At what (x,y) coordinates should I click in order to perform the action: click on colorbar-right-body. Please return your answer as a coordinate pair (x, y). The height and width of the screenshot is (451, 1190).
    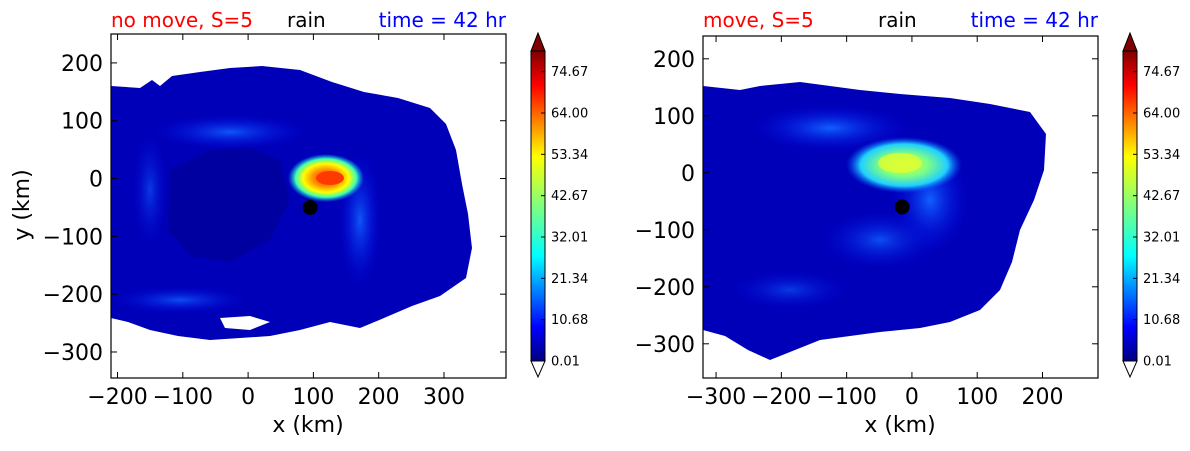
    Looking at the image, I should click on (1130, 206).